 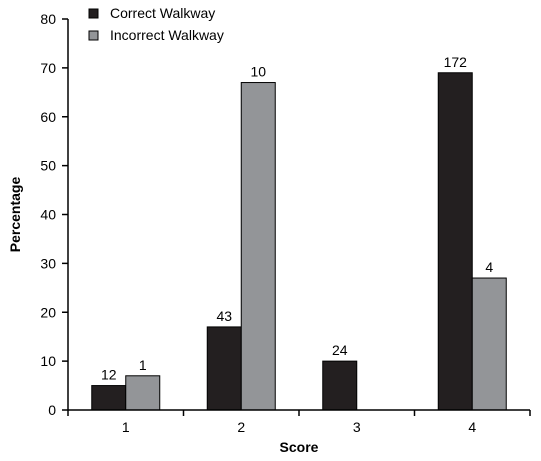 What do you see at coordinates (48, 166) in the screenshot?
I see `y-tick-label: 50` at bounding box center [48, 166].